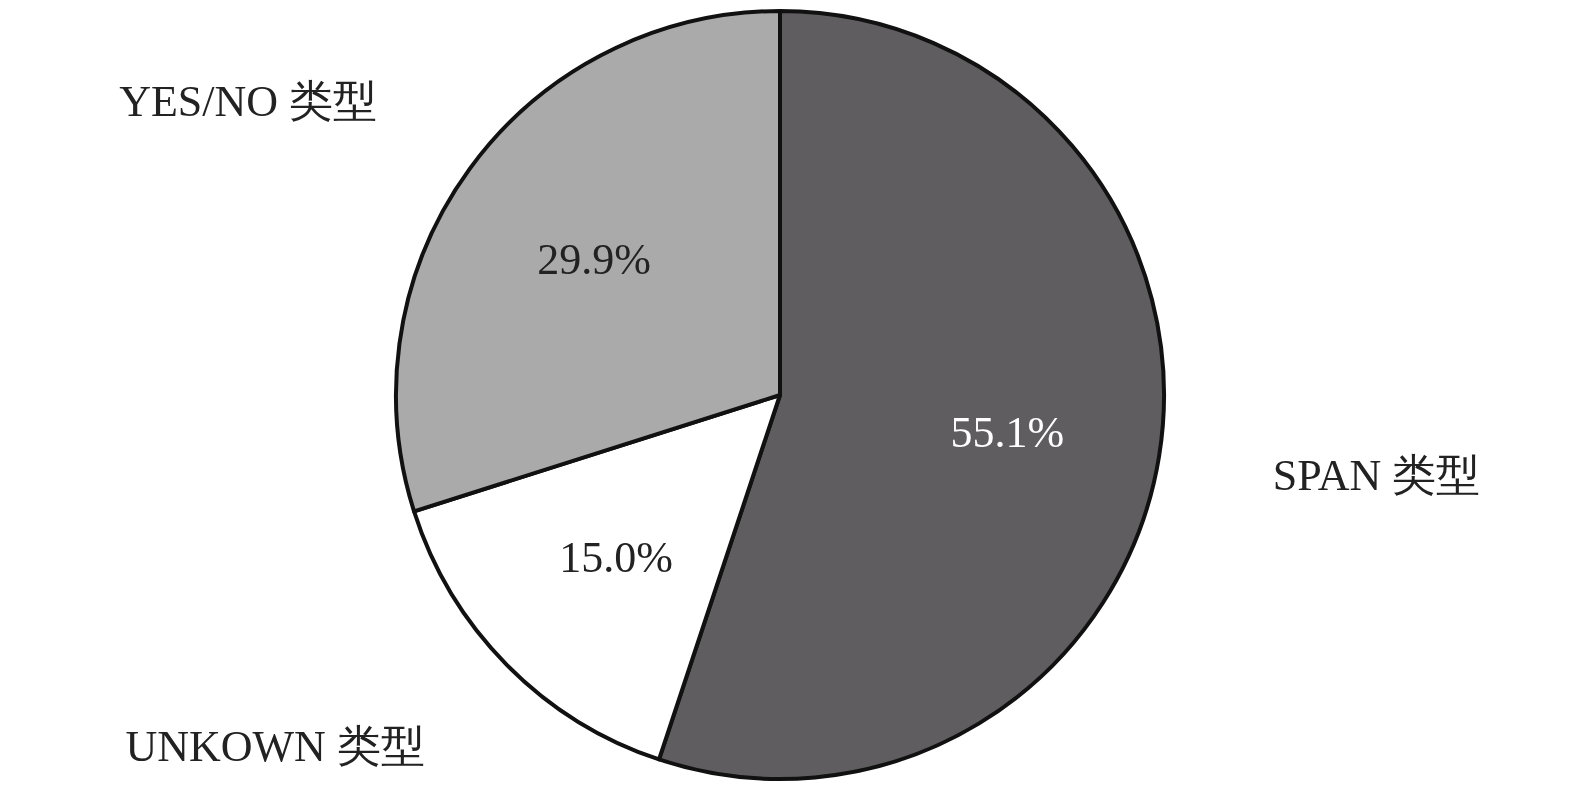 This screenshot has height=793, width=1575. I want to click on slice-label: YES/NO 类型, so click(248, 101).